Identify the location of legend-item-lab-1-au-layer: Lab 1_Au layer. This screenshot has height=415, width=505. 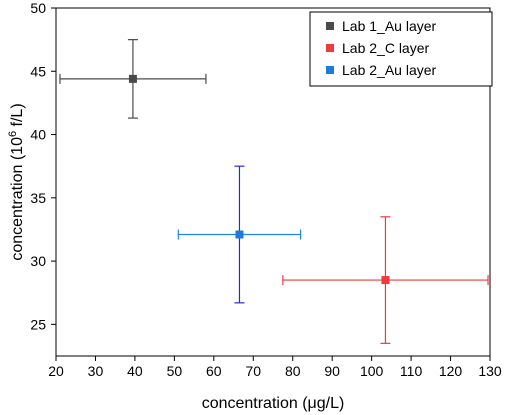
(381, 26).